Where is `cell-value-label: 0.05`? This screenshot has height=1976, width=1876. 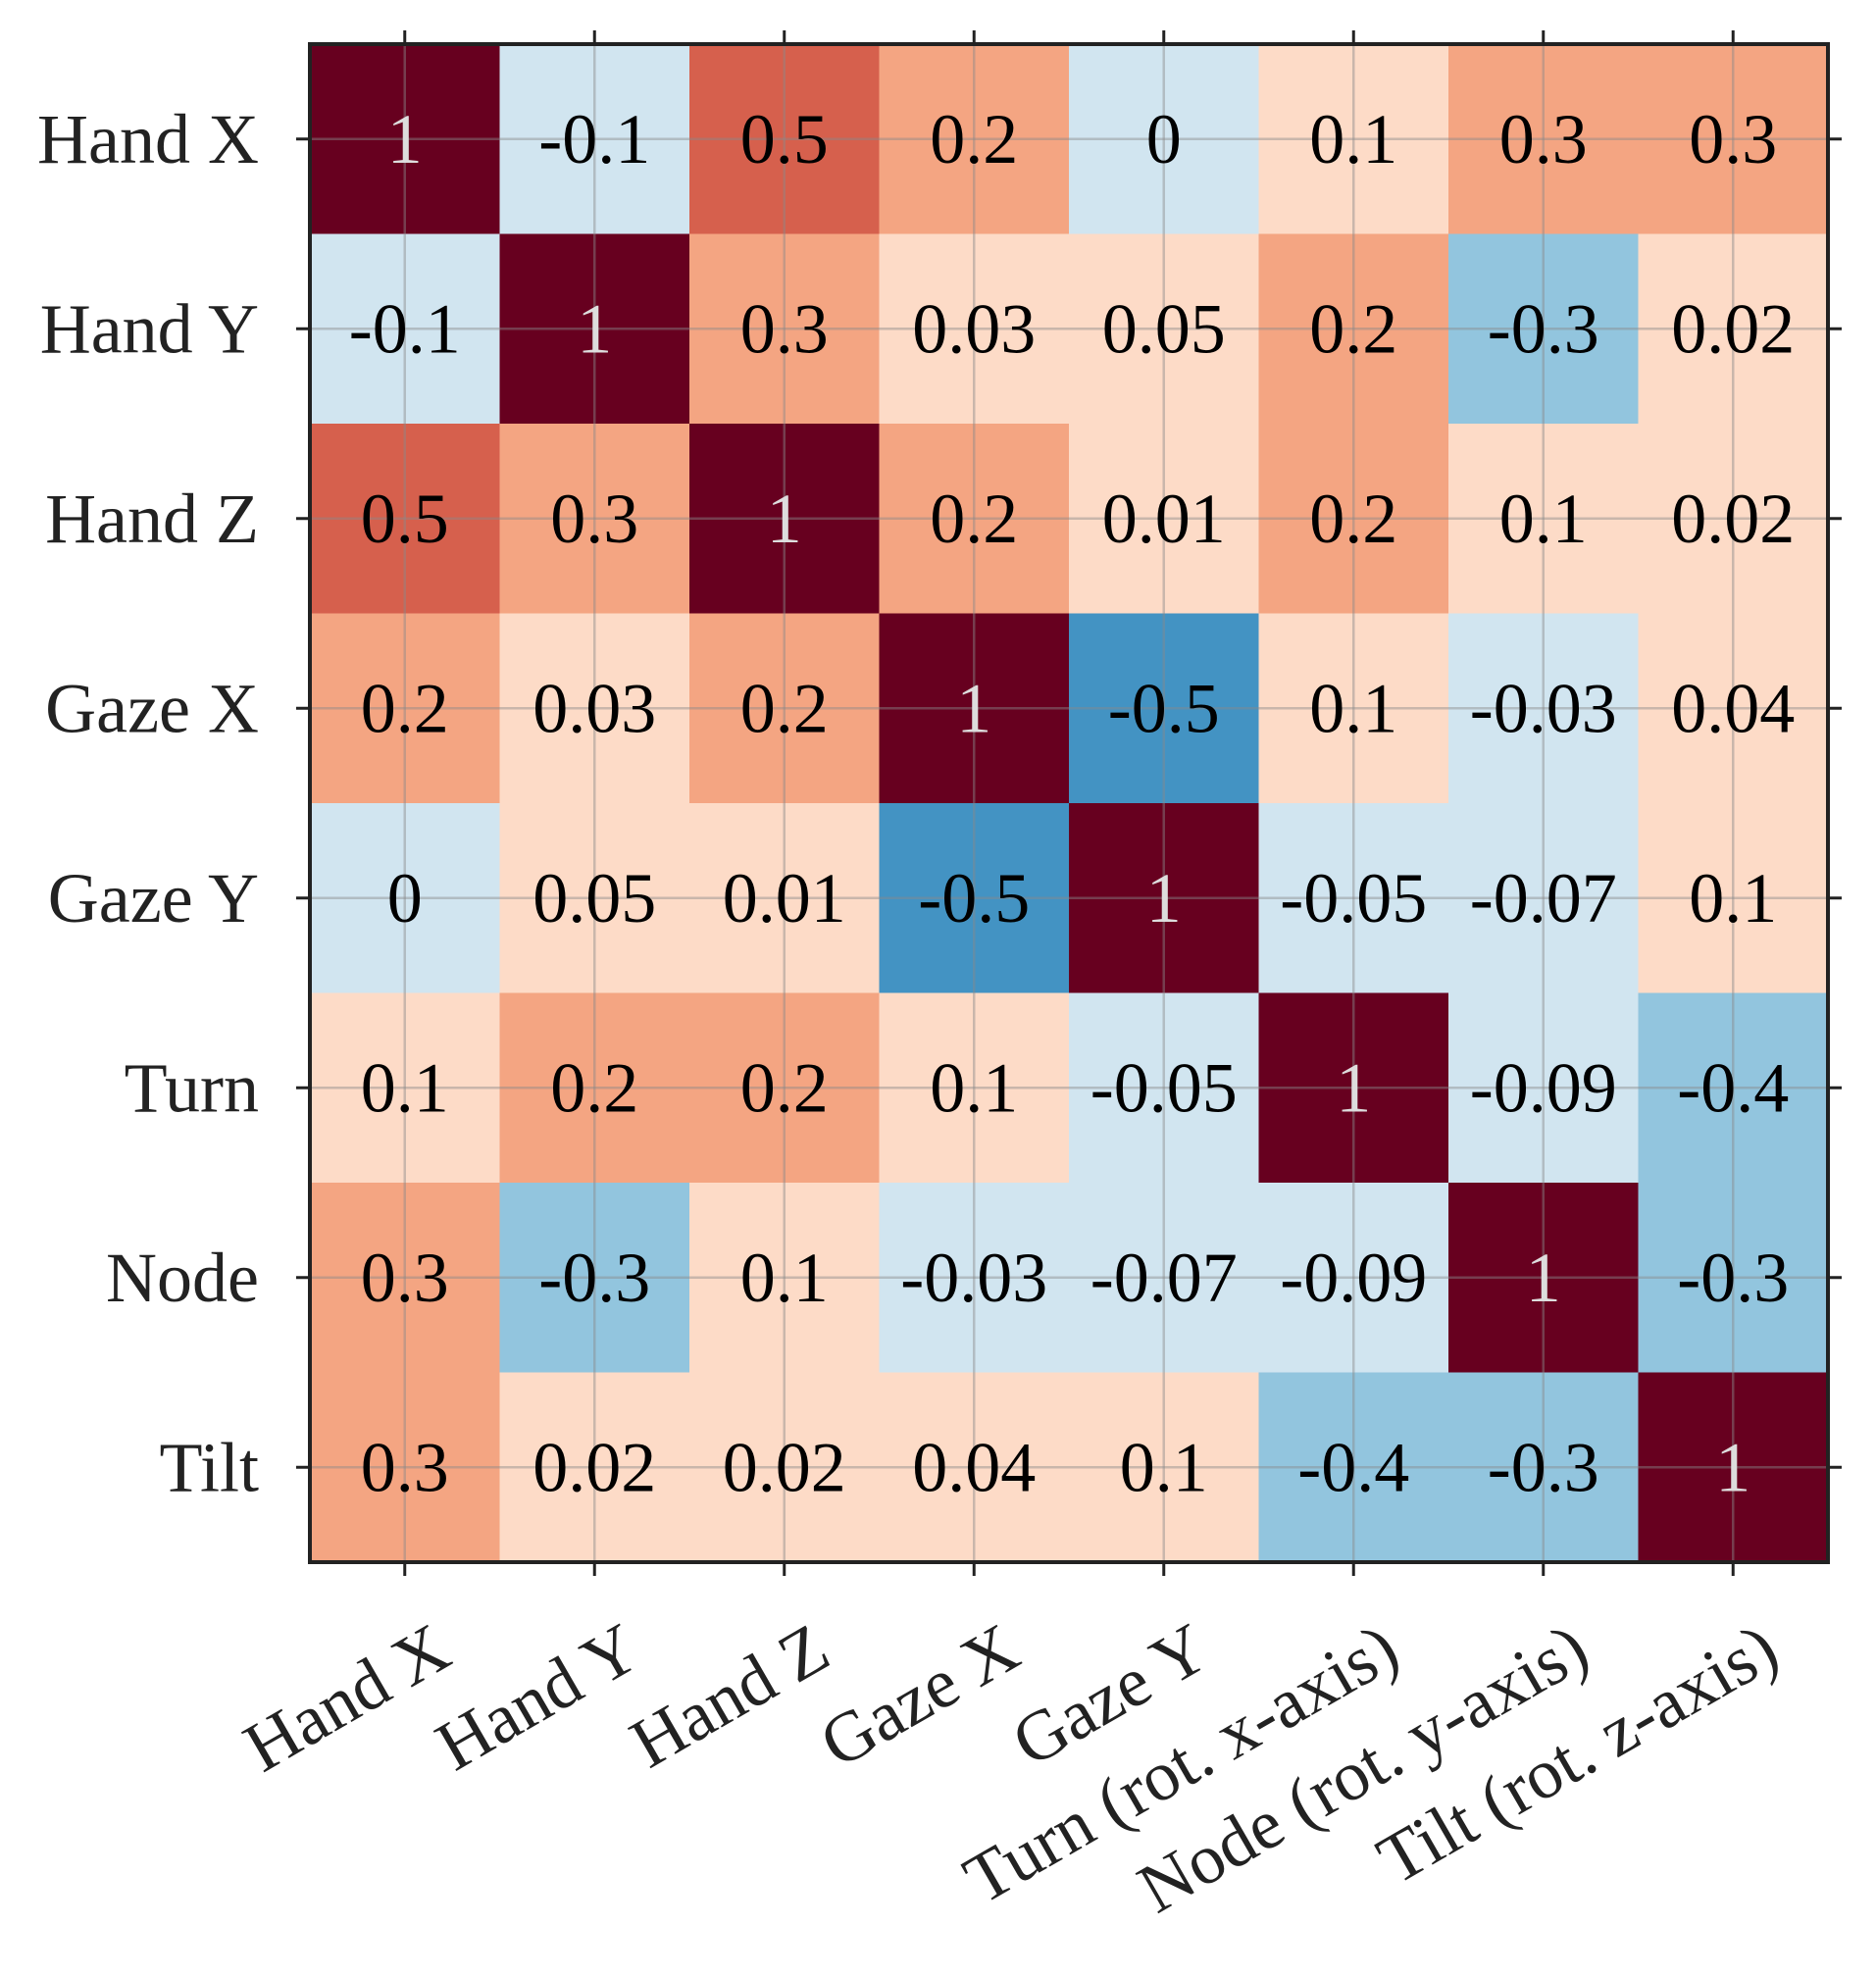 cell-value-label: 0.05 is located at coordinates (594, 898).